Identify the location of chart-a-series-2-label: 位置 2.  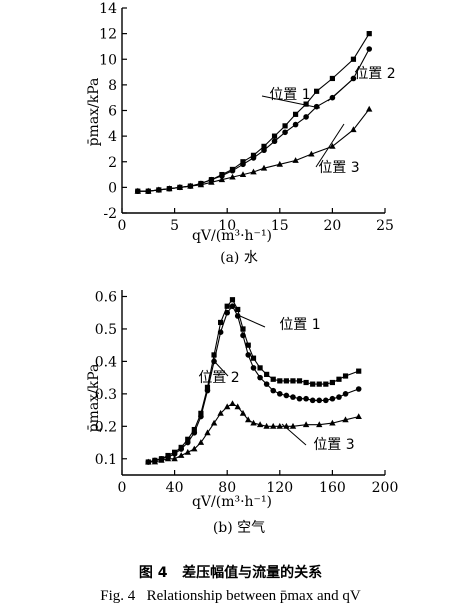
(374, 74).